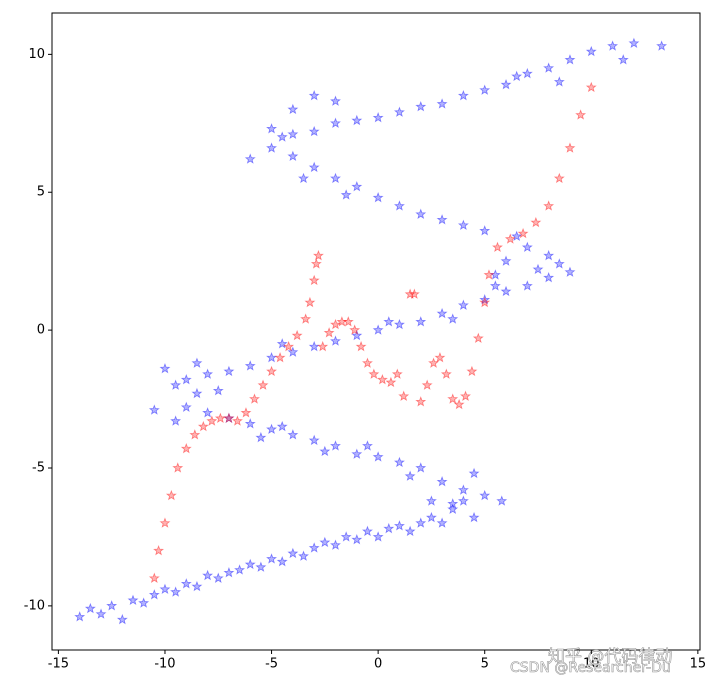 Image resolution: width=720 pixels, height=683 pixels. I want to click on x-tick-label: 15, so click(698, 664).